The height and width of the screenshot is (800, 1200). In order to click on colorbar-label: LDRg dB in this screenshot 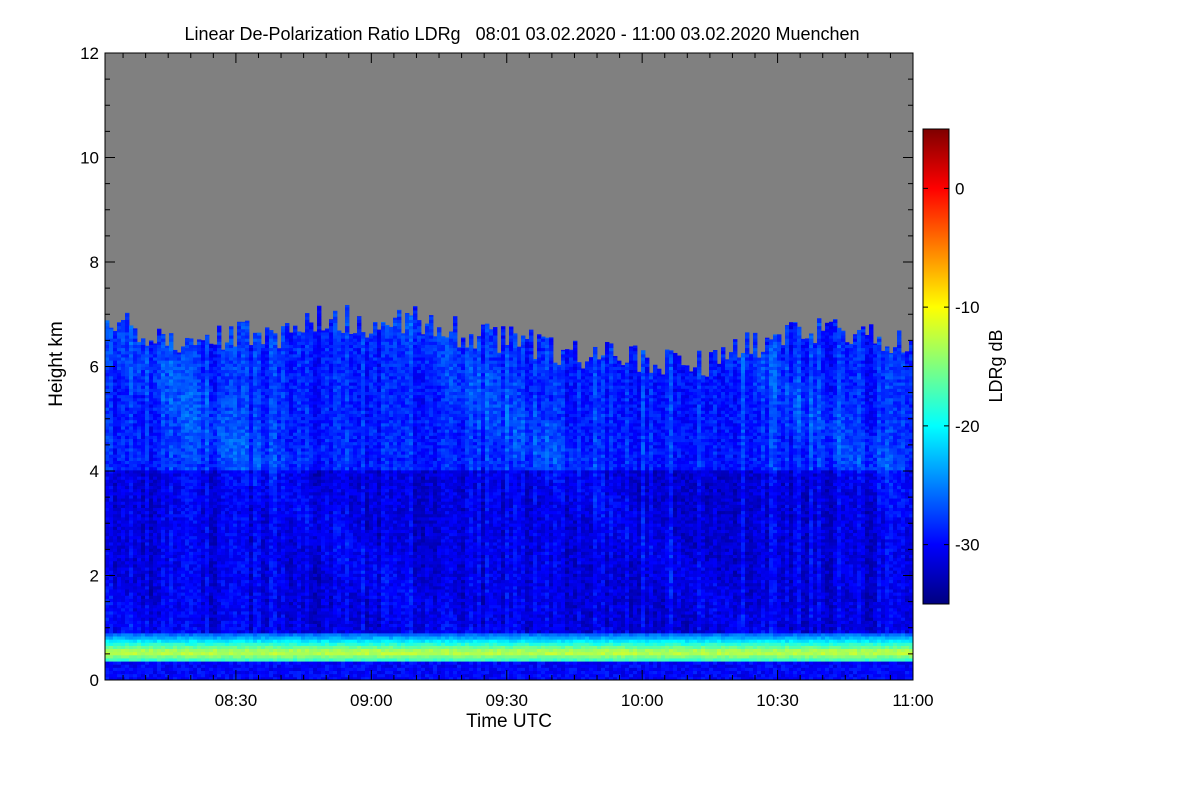, I will do `click(996, 365)`.